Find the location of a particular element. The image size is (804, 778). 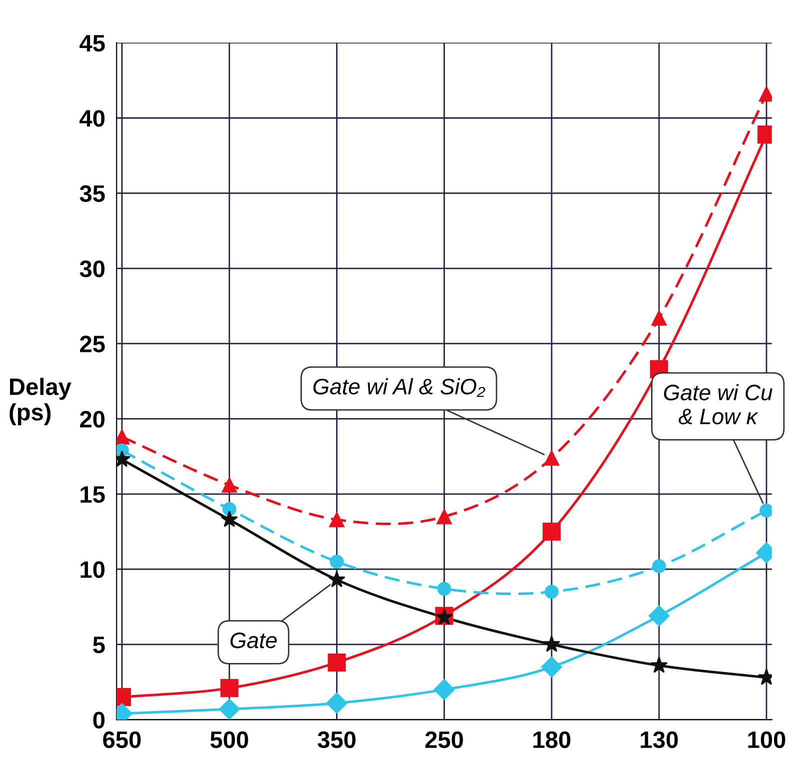

x-tick-label: 500 is located at coordinates (229, 739).